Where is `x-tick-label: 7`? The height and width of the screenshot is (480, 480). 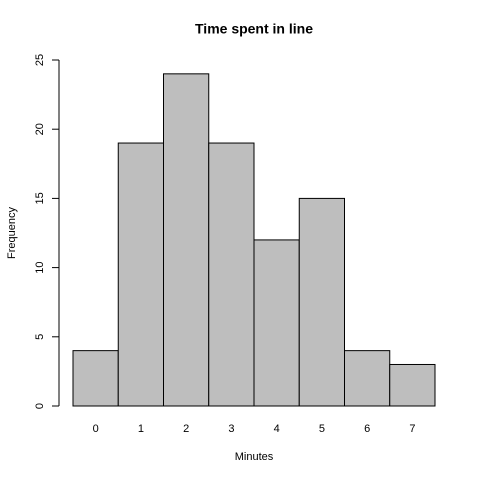
x-tick-label: 7 is located at coordinates (412, 429).